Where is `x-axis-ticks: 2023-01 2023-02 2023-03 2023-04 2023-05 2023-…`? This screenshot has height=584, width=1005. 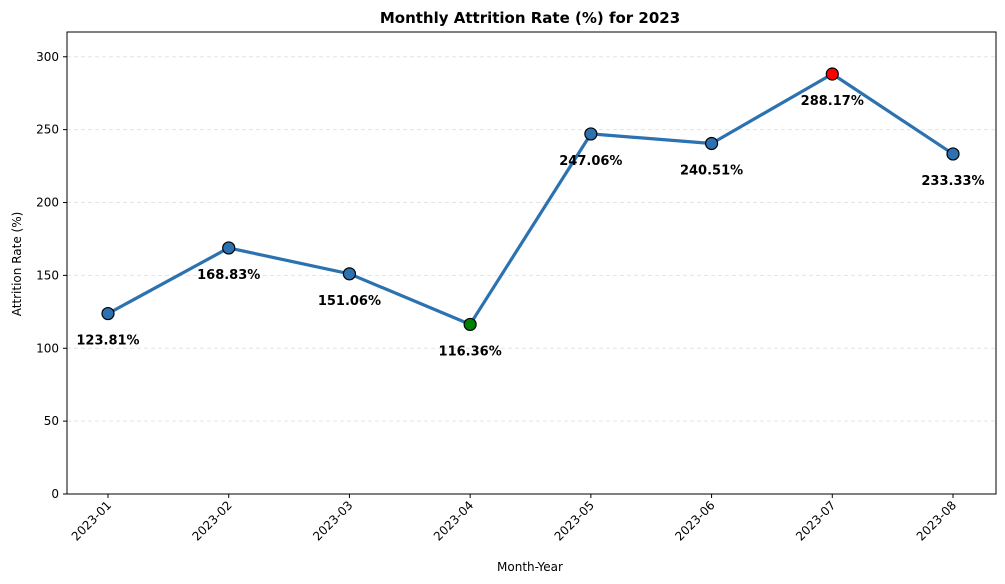
x-axis-ticks: 2023-01 2023-02 2023-03 2023-04 2023-05 2023-… is located at coordinates (514, 519).